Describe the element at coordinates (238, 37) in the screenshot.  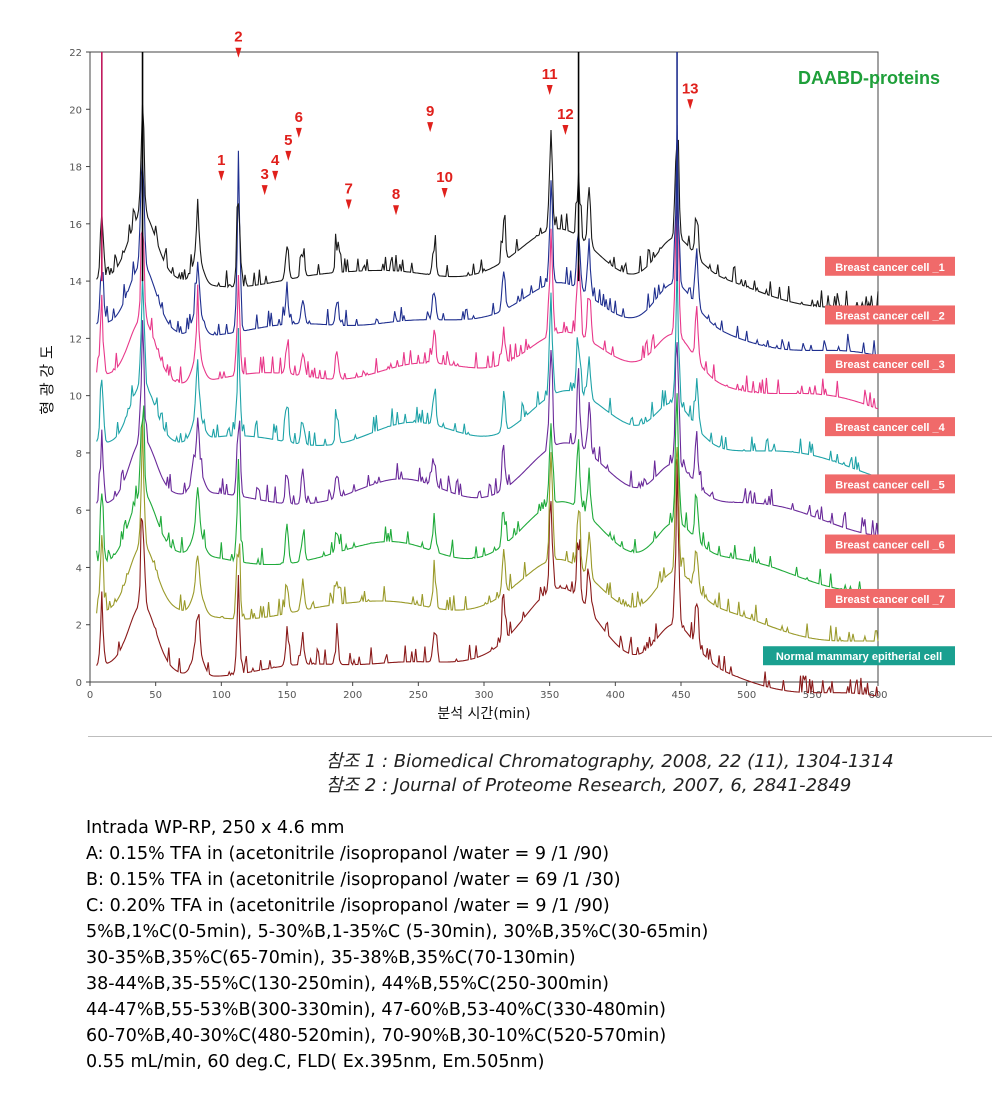
I see `peak-label: 2` at that location.